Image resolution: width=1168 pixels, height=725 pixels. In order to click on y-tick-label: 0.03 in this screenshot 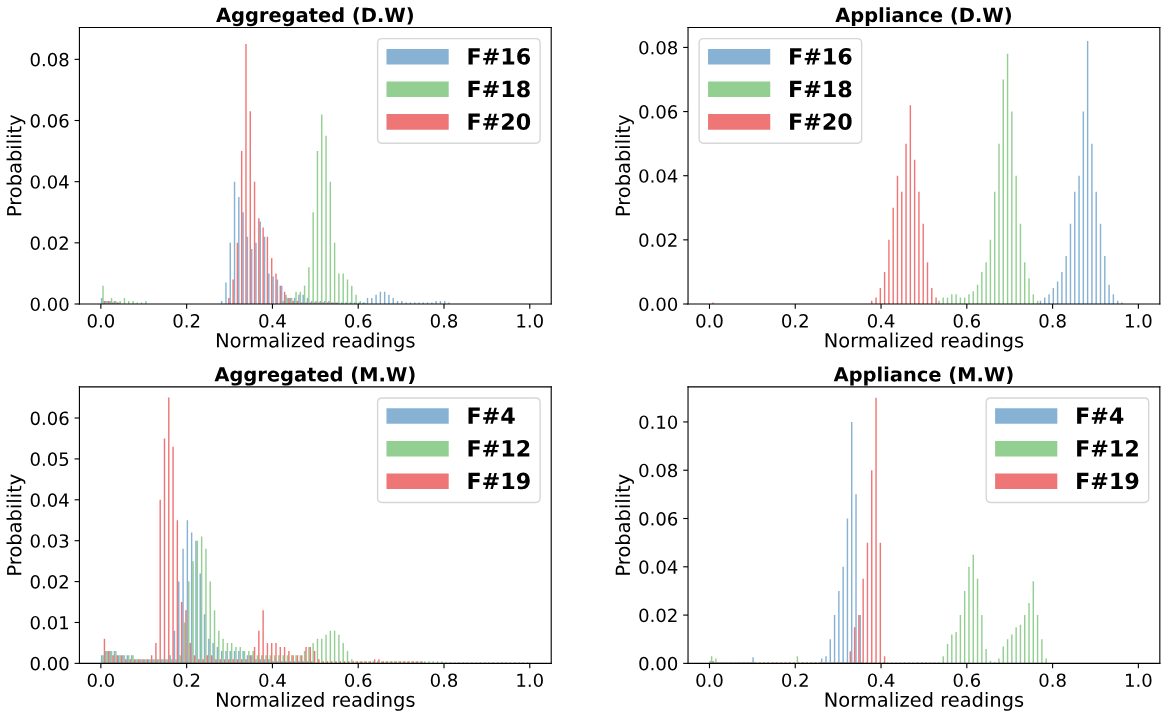, I will do `click(49, 541)`.